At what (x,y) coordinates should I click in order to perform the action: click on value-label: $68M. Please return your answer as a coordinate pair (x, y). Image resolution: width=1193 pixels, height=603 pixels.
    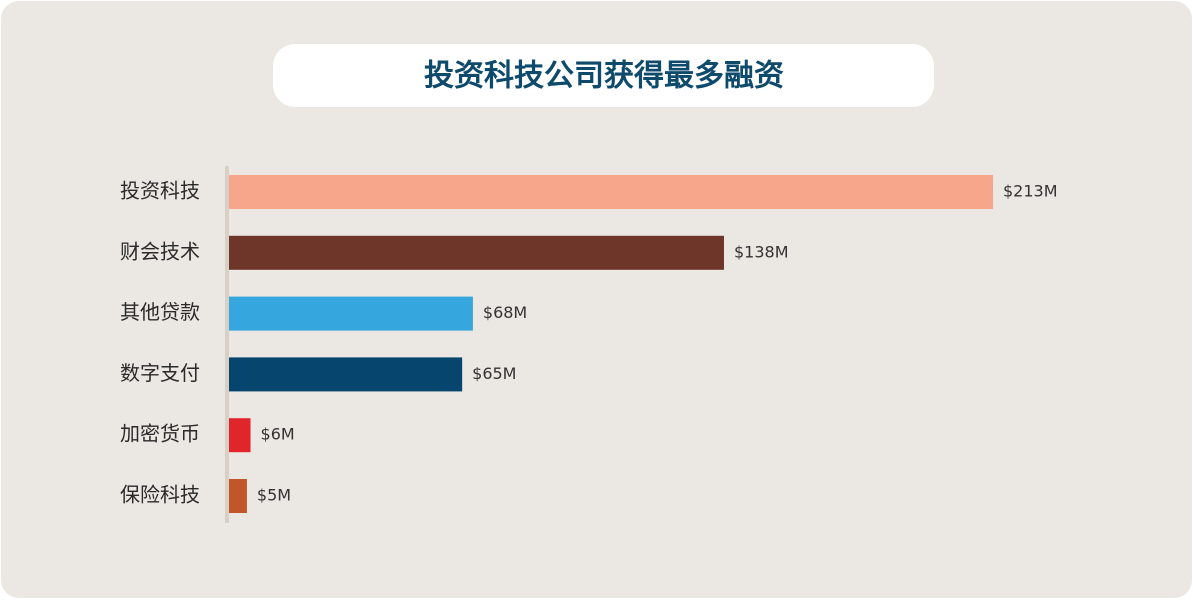
    Looking at the image, I should click on (505, 312).